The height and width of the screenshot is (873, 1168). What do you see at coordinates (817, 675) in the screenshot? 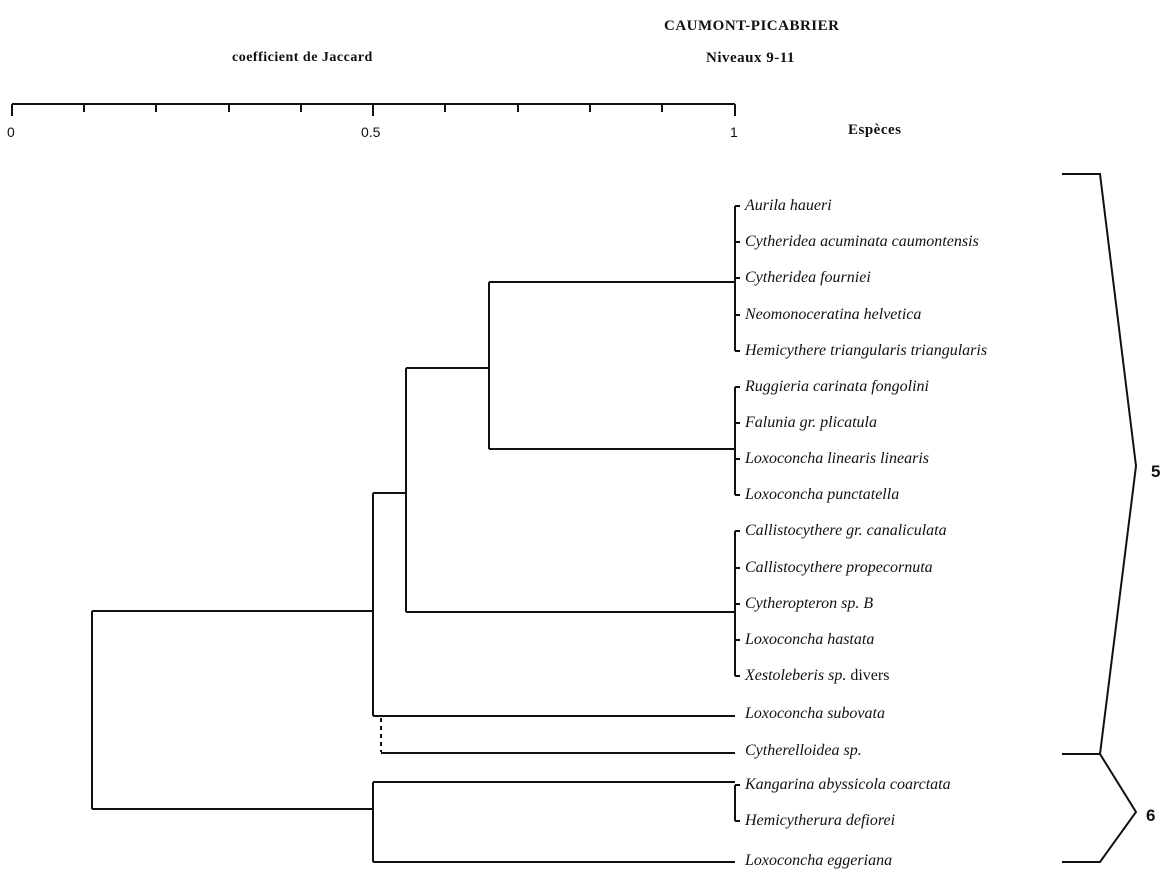
I see `species-label: Xestoleberis sp. divers` at bounding box center [817, 675].